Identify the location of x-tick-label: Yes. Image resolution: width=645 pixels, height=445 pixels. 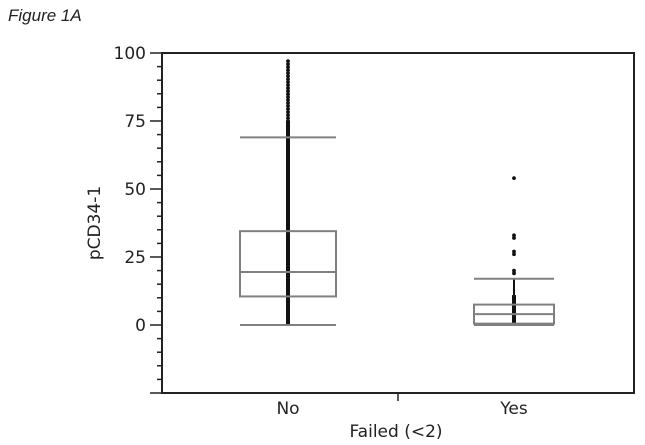
(513, 409).